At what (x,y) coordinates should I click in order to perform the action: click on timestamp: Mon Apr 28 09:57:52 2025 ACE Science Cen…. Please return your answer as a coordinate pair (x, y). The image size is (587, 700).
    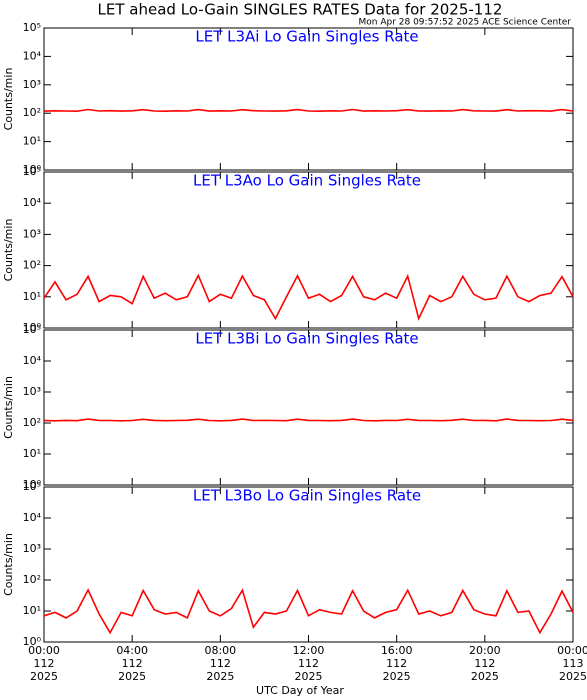
    Looking at the image, I should click on (465, 23).